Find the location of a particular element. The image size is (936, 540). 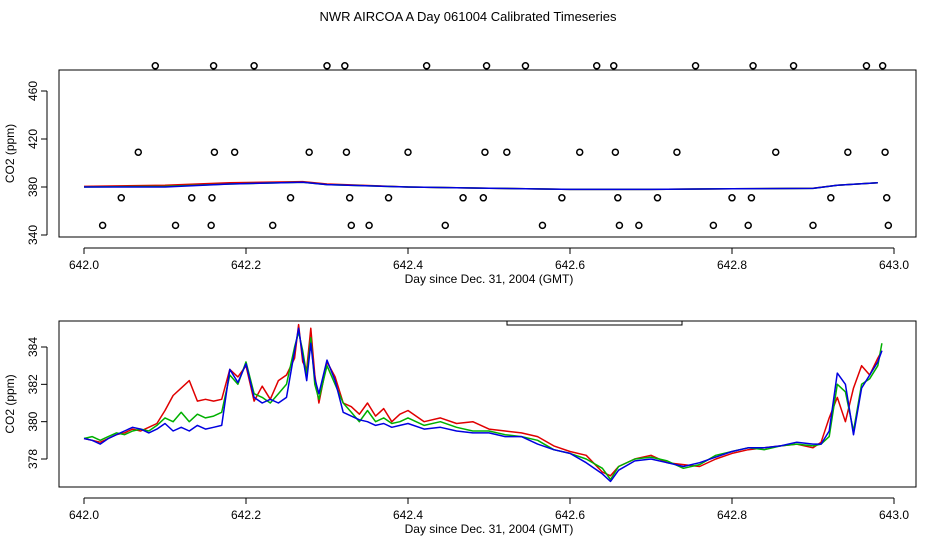

legend-bracket is located at coordinates (594, 323).